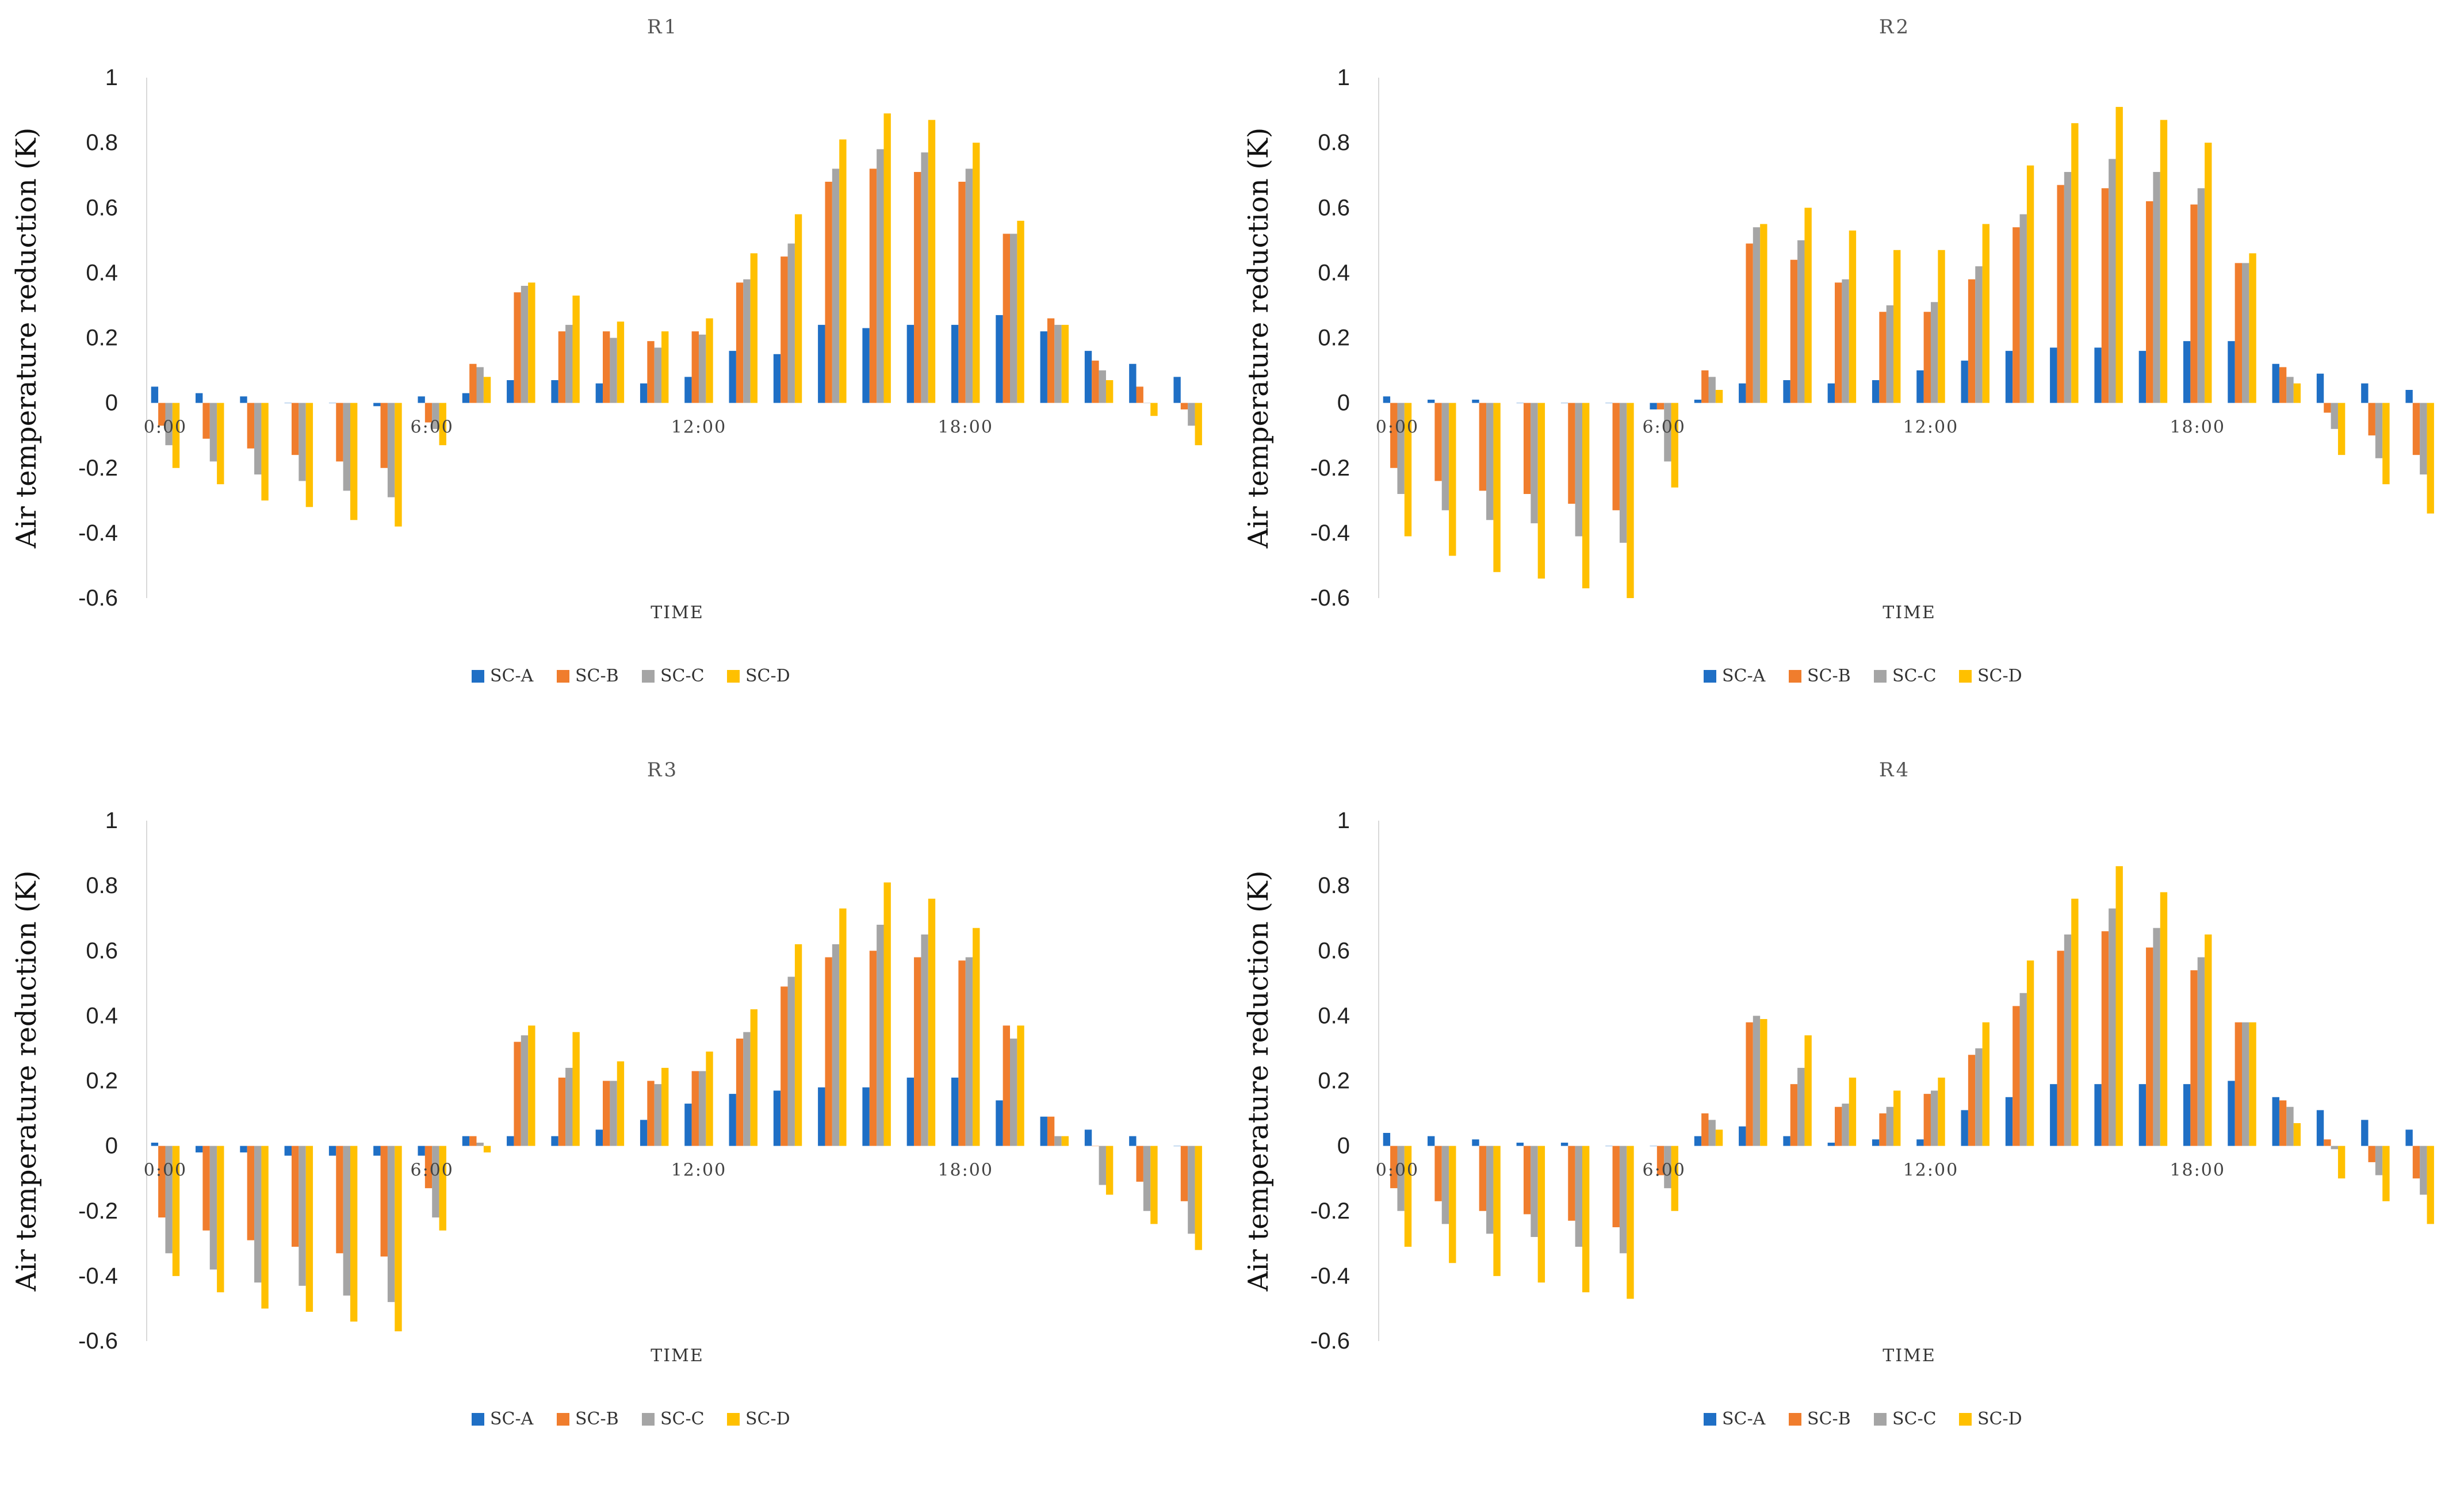 This screenshot has height=1486, width=2464. What do you see at coordinates (1258, 338) in the screenshot?
I see `y-axis-title: Air temperature reduction (K)` at bounding box center [1258, 338].